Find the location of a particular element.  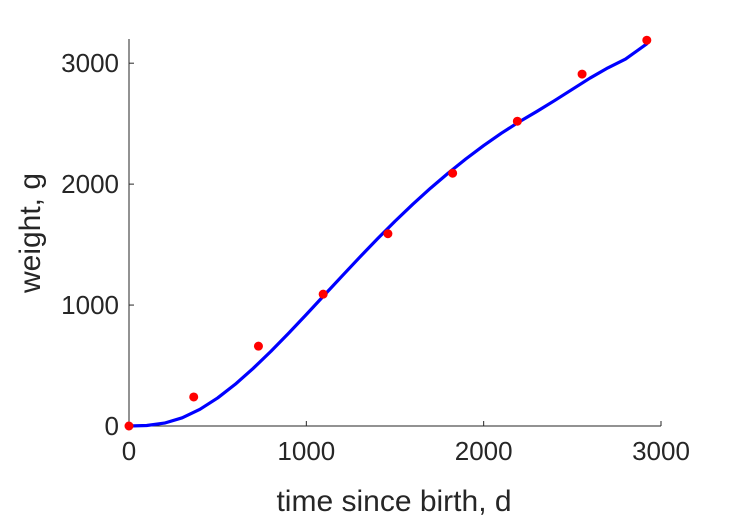

y-tick-label: 0 is located at coordinates (112, 426).